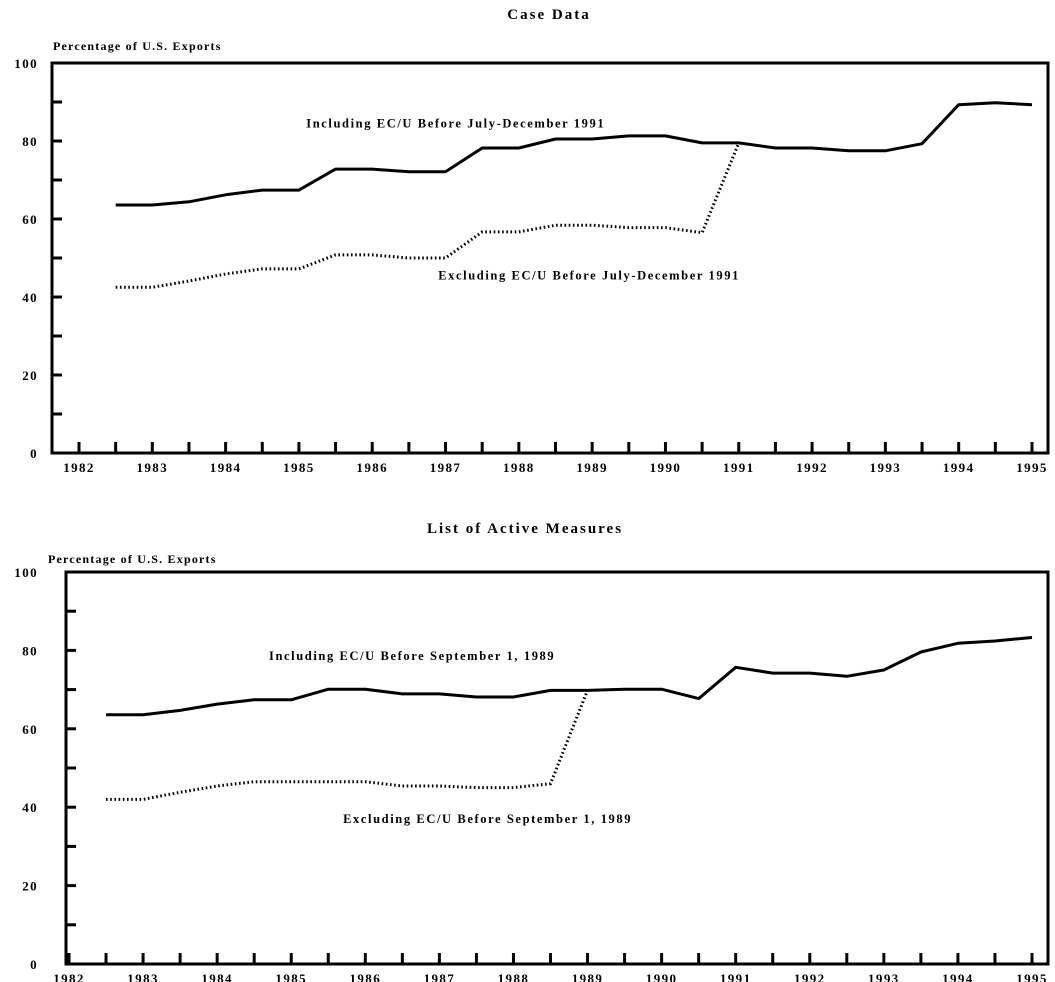 This screenshot has height=982, width=1055. I want to click on chart-title: Case Data, so click(548, 15).